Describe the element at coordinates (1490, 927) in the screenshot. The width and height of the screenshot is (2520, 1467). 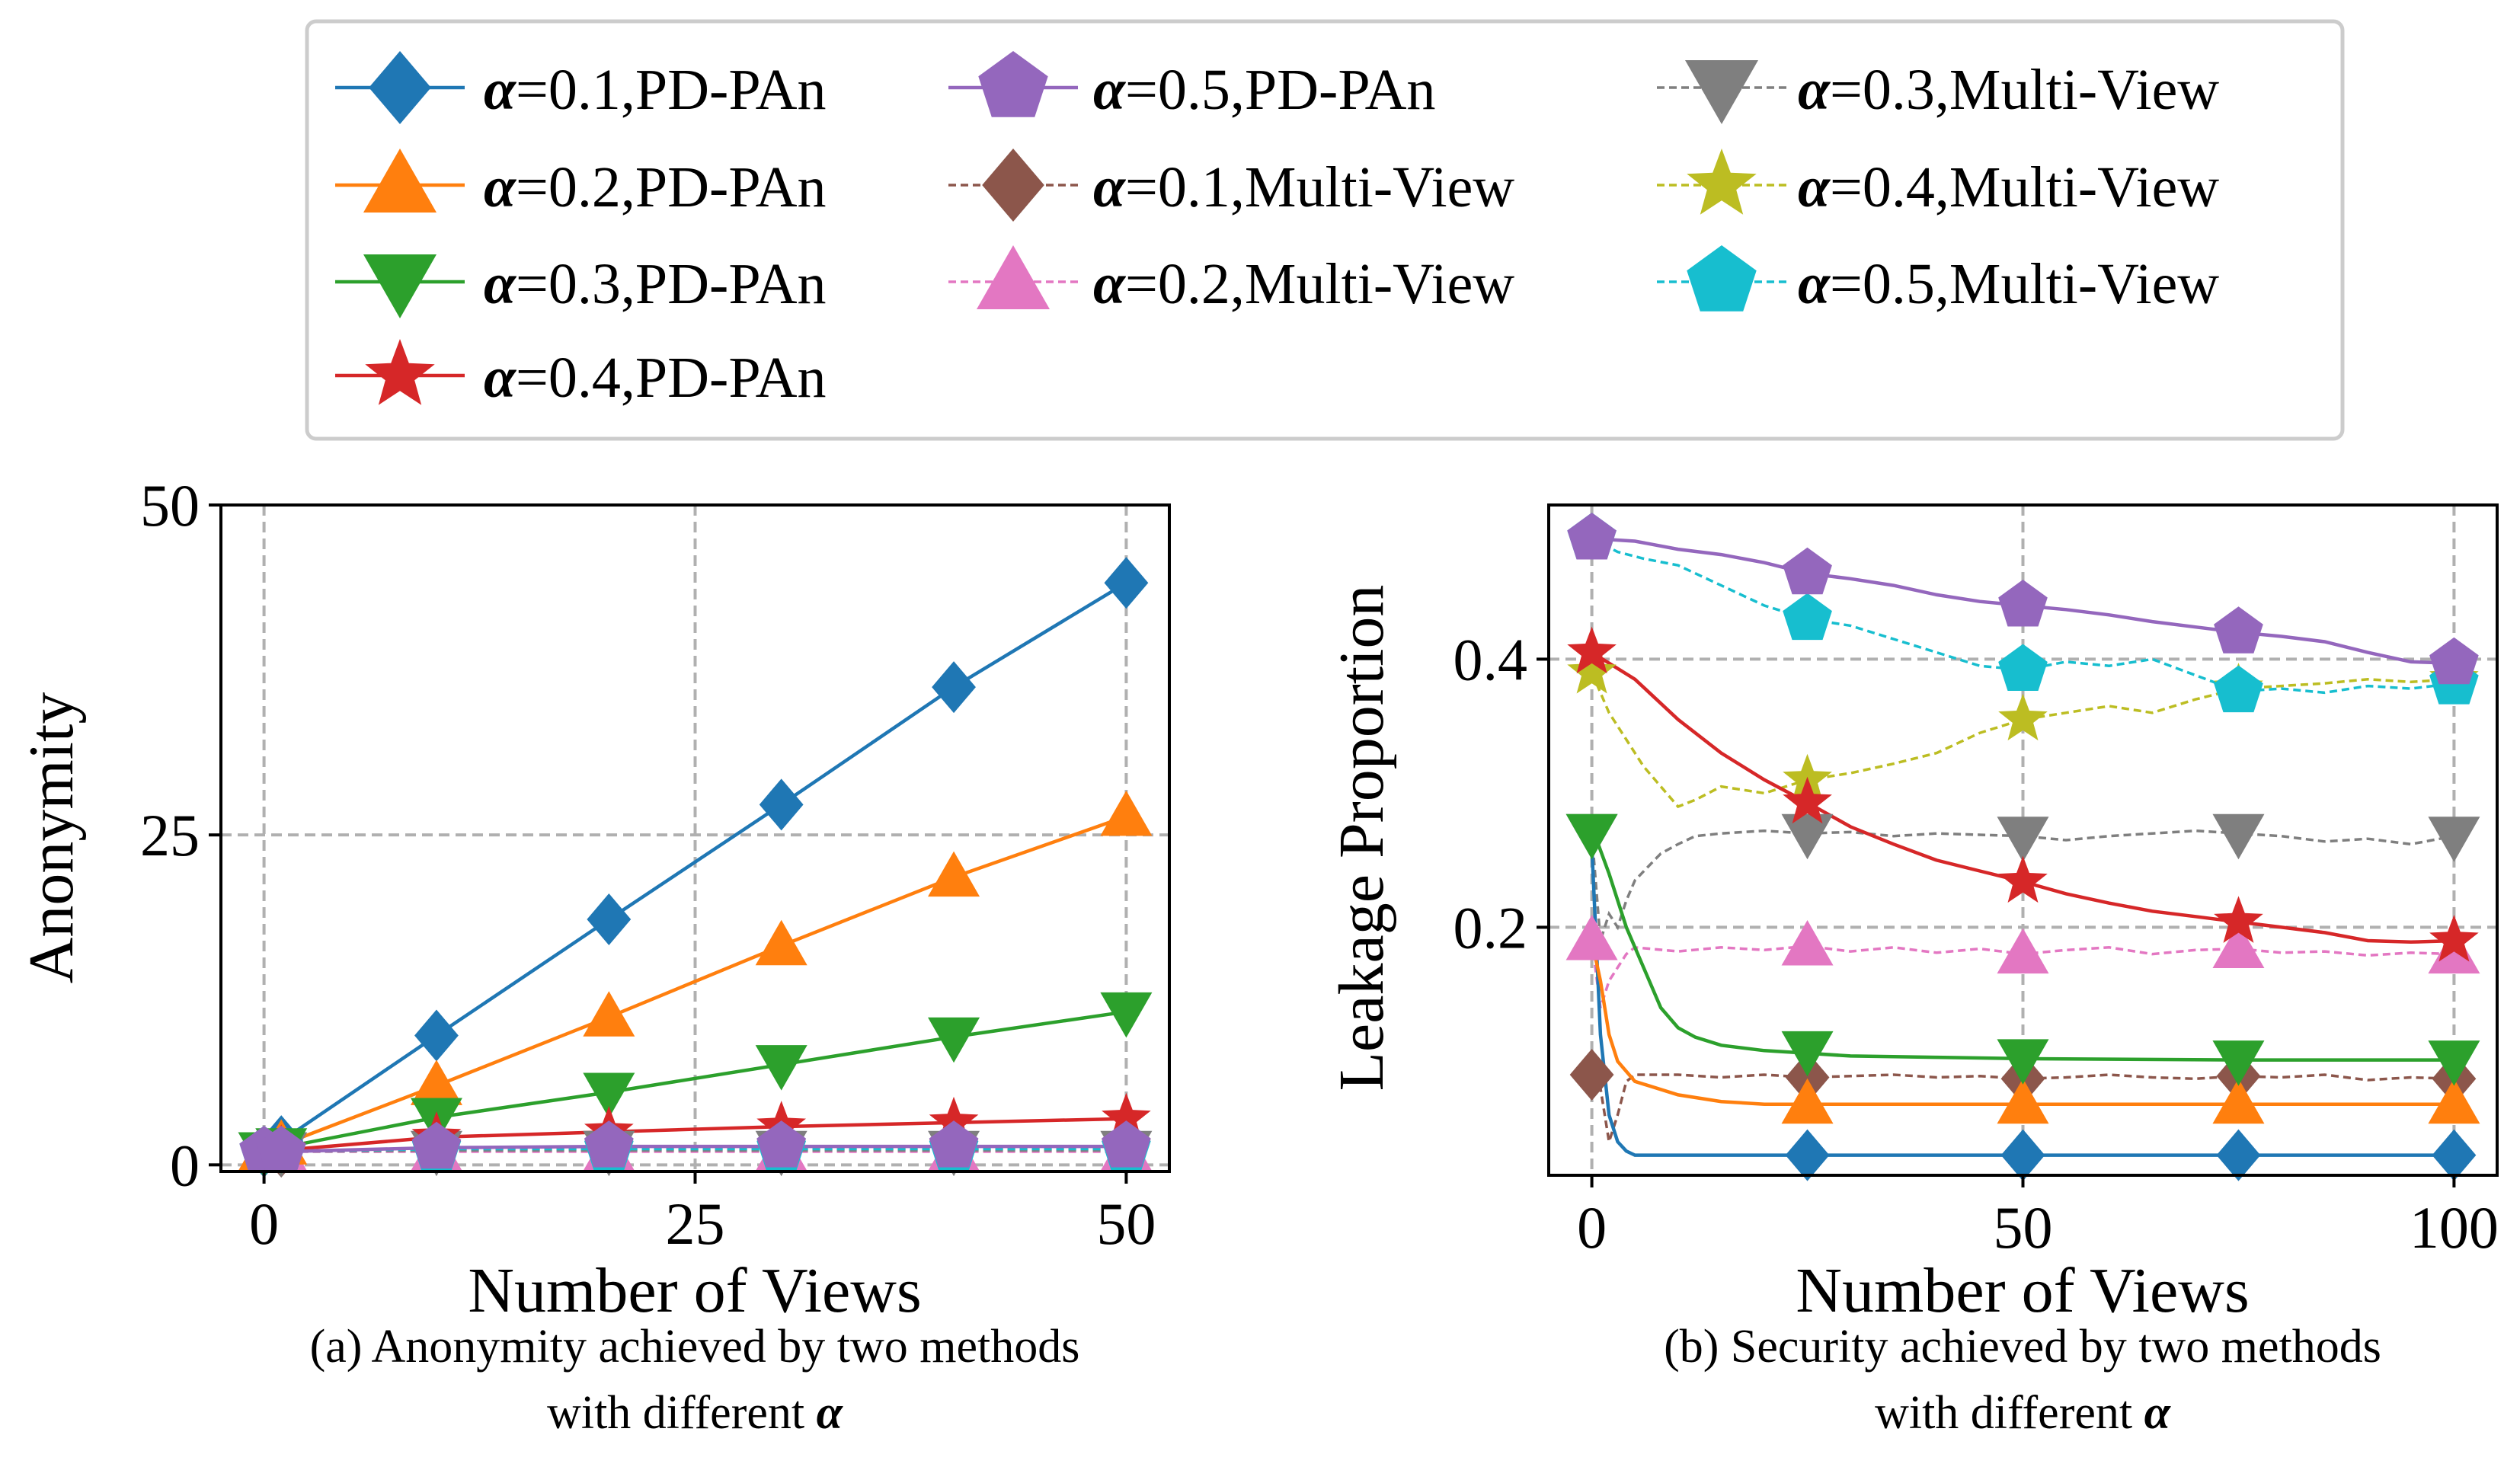
I see `y-tick-label: 0.2` at that location.